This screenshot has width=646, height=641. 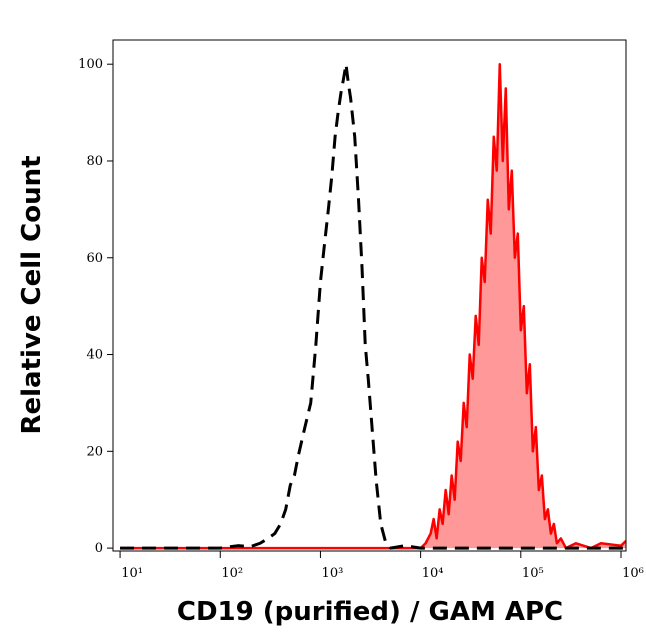 What do you see at coordinates (433, 573) in the screenshot?
I see `x-tick-label: 10⁴` at bounding box center [433, 573].